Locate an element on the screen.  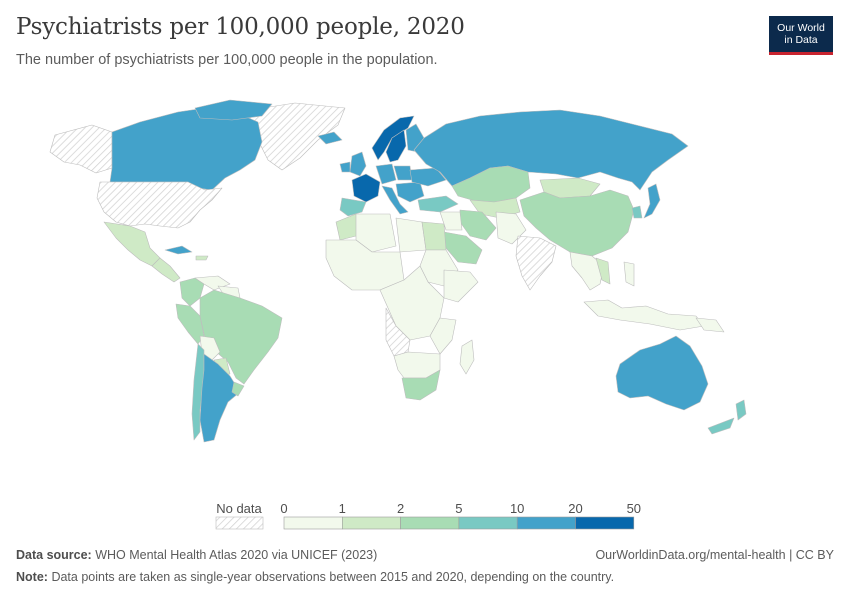
country-alaska is located at coordinates (81, 149).